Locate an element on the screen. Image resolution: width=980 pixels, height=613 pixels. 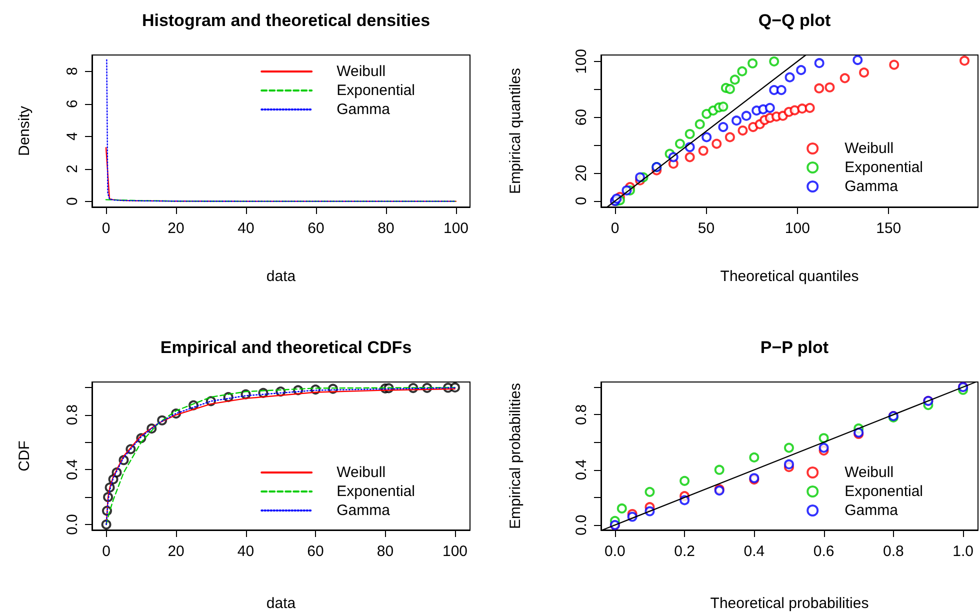
x-axis-title: Theoretical probabilities is located at coordinates (789, 603).